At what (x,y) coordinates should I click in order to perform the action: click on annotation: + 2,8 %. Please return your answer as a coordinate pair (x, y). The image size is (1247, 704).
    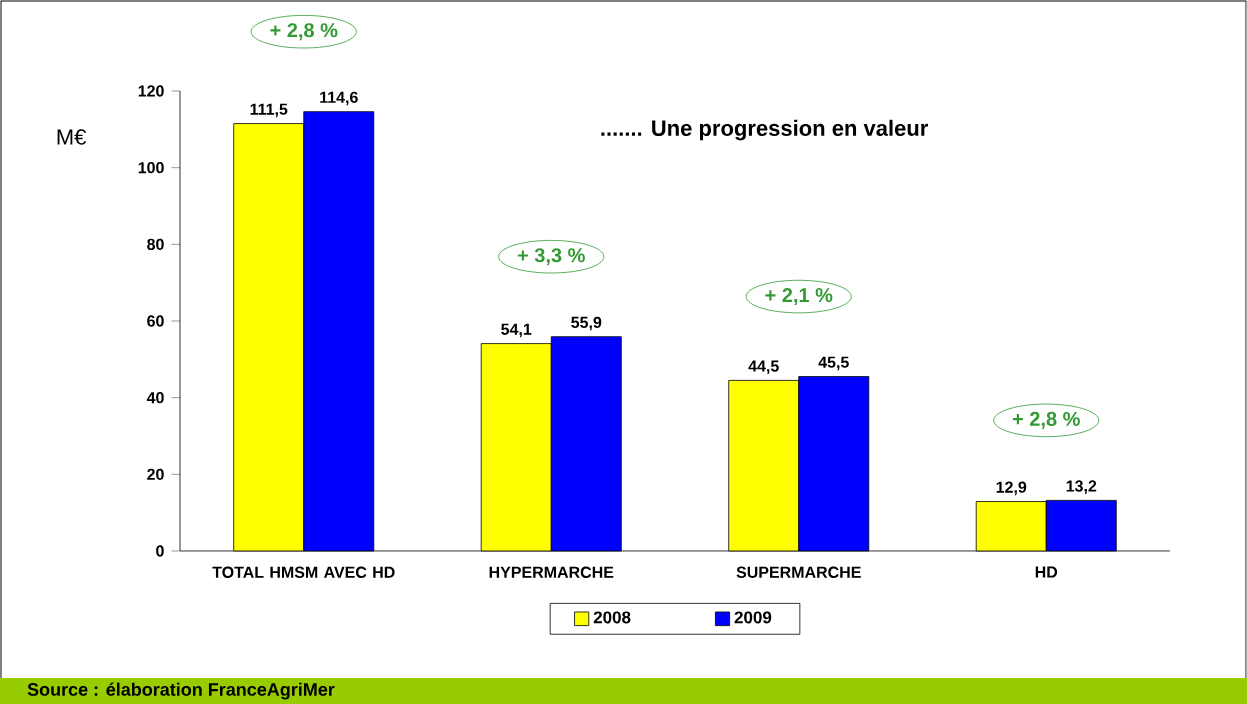
    Looking at the image, I should click on (1046, 420).